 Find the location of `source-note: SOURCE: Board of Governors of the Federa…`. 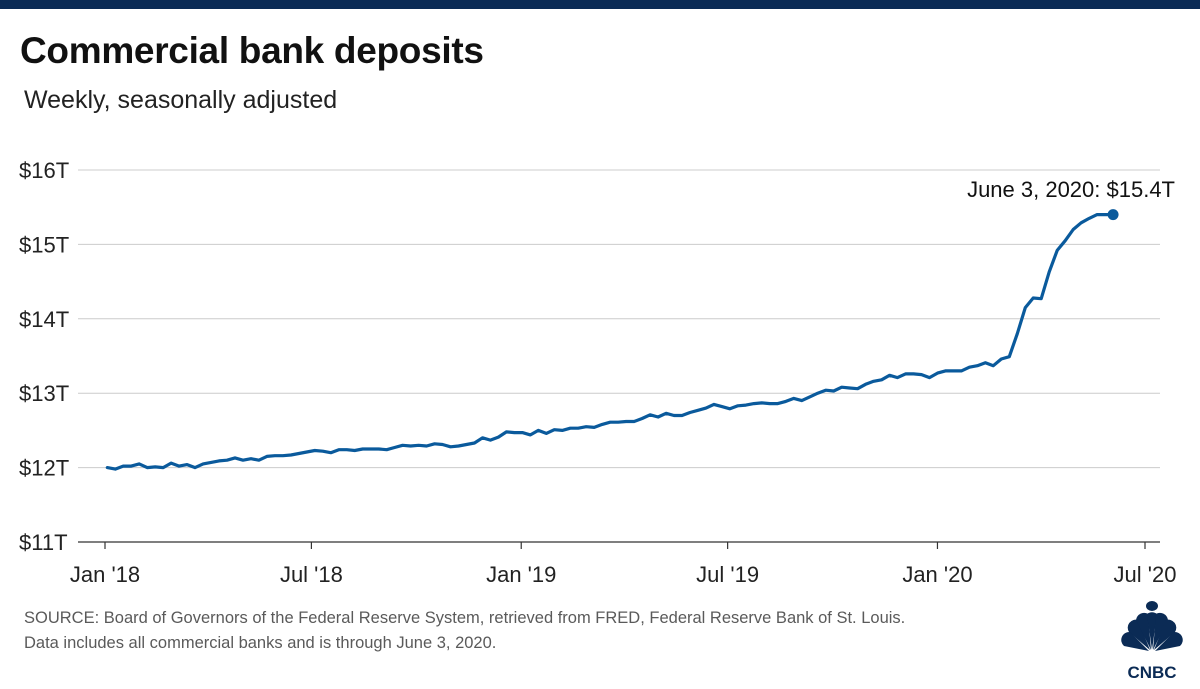

source-note: SOURCE: Board of Governors of the Federa… is located at coordinates (464, 631).